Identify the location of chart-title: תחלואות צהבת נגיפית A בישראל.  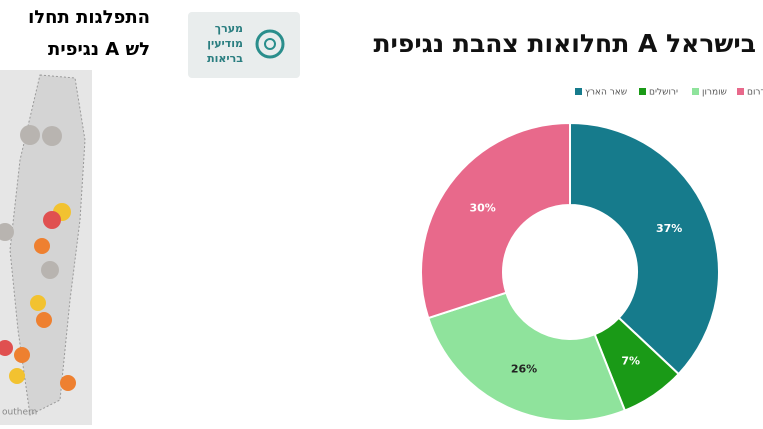
(564, 43).